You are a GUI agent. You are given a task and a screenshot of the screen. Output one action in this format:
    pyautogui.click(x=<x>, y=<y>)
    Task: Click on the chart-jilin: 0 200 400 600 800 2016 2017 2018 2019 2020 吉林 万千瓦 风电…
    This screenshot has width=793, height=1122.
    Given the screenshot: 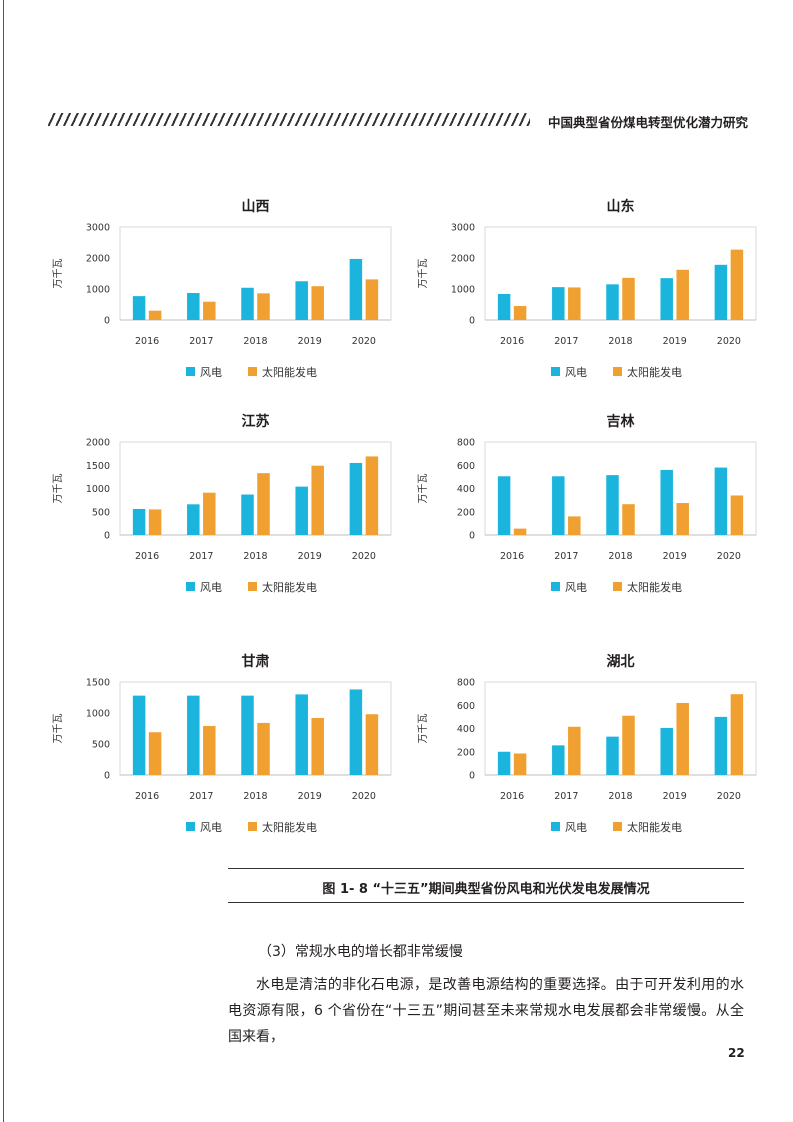 What is the action you would take?
    pyautogui.click(x=585, y=505)
    